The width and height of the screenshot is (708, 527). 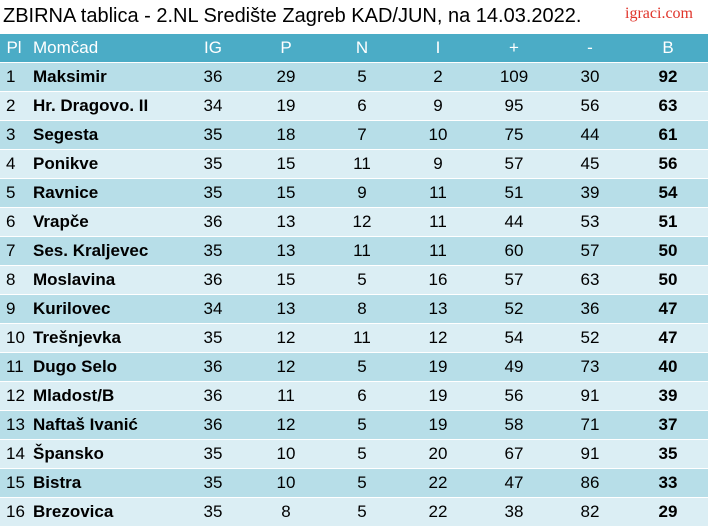 What do you see at coordinates (514, 396) in the screenshot?
I see `goals-for-cell: 56` at bounding box center [514, 396].